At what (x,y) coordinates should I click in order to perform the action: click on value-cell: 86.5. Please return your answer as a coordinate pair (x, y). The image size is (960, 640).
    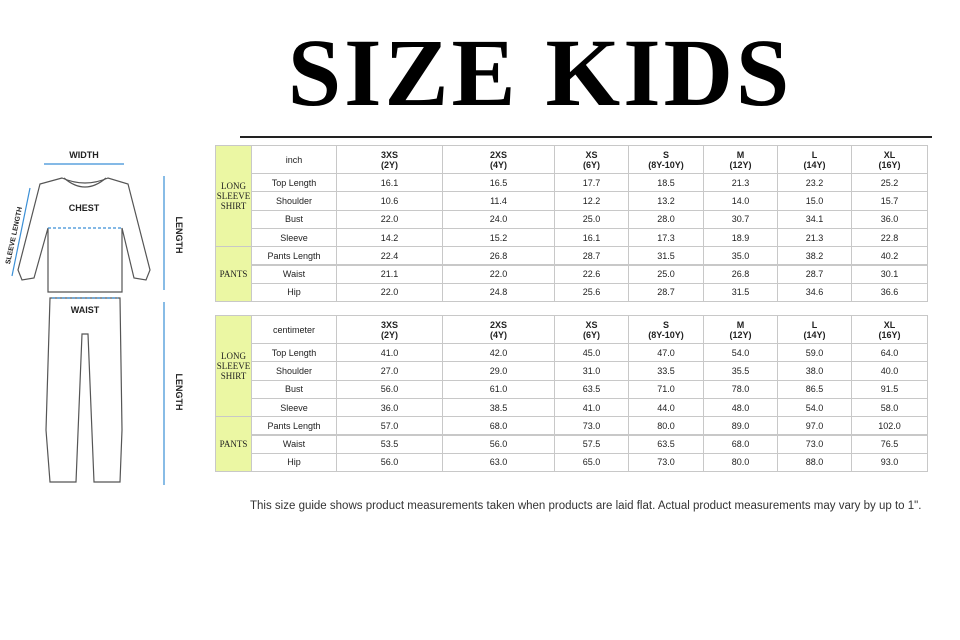
    Looking at the image, I should click on (814, 389).